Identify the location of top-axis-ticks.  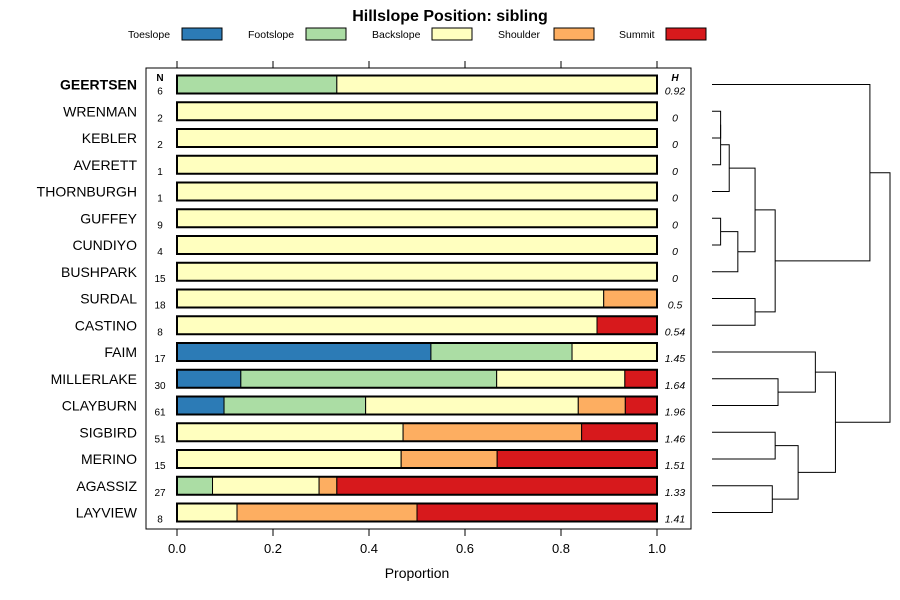
(417, 64).